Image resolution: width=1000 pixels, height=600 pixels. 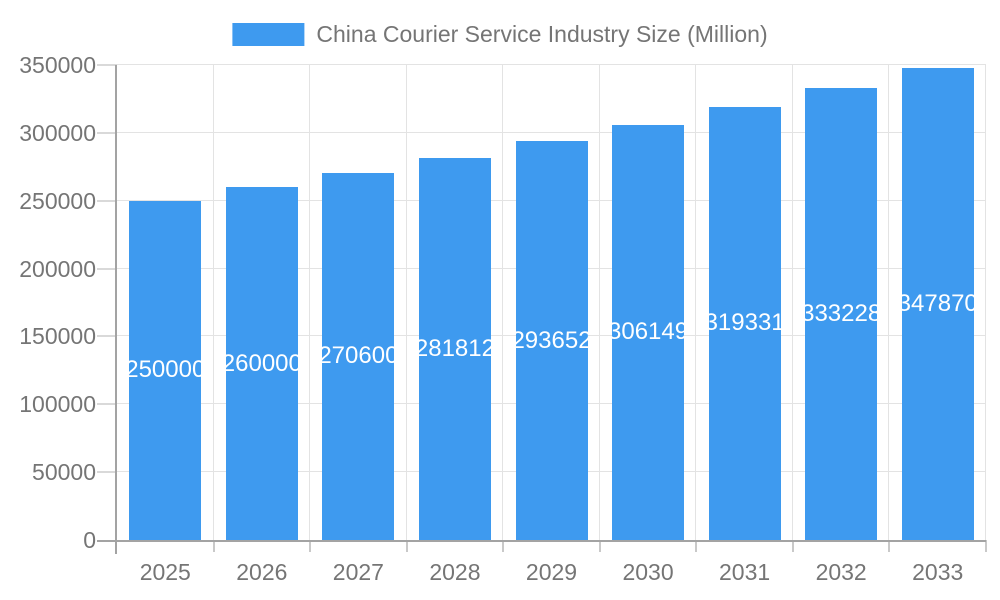 What do you see at coordinates (57, 200) in the screenshot?
I see `y-axis-label: 250000` at bounding box center [57, 200].